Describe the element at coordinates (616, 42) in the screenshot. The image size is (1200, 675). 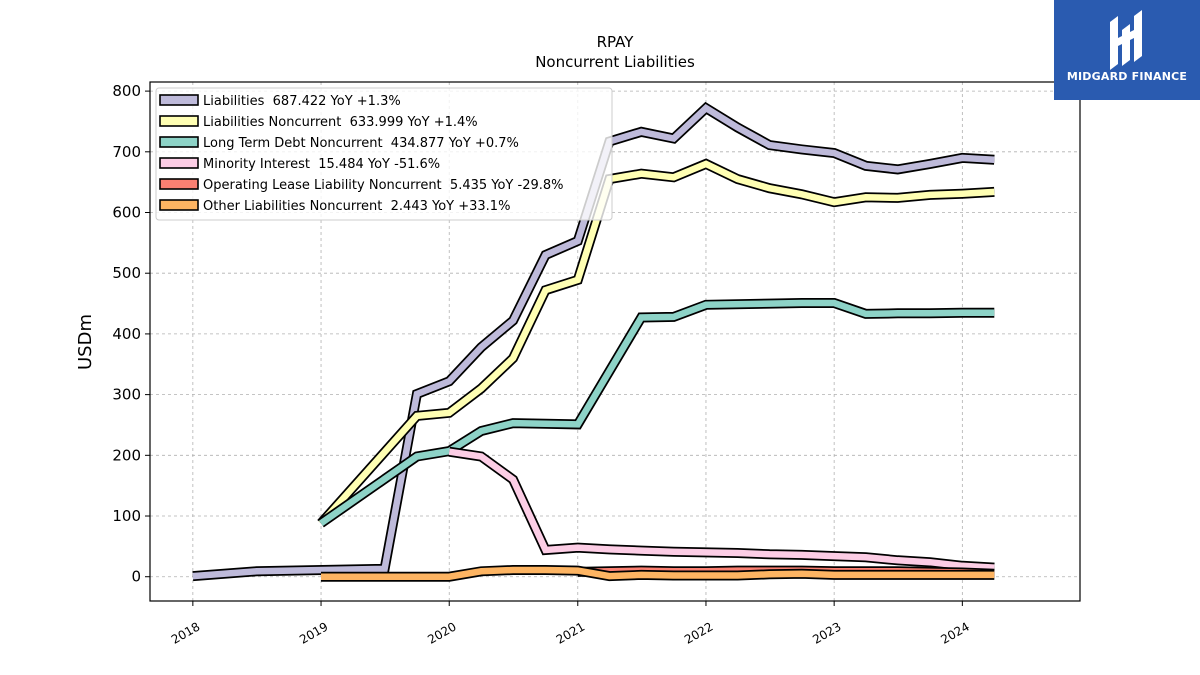
I see `chart-title: RPAY` at that location.